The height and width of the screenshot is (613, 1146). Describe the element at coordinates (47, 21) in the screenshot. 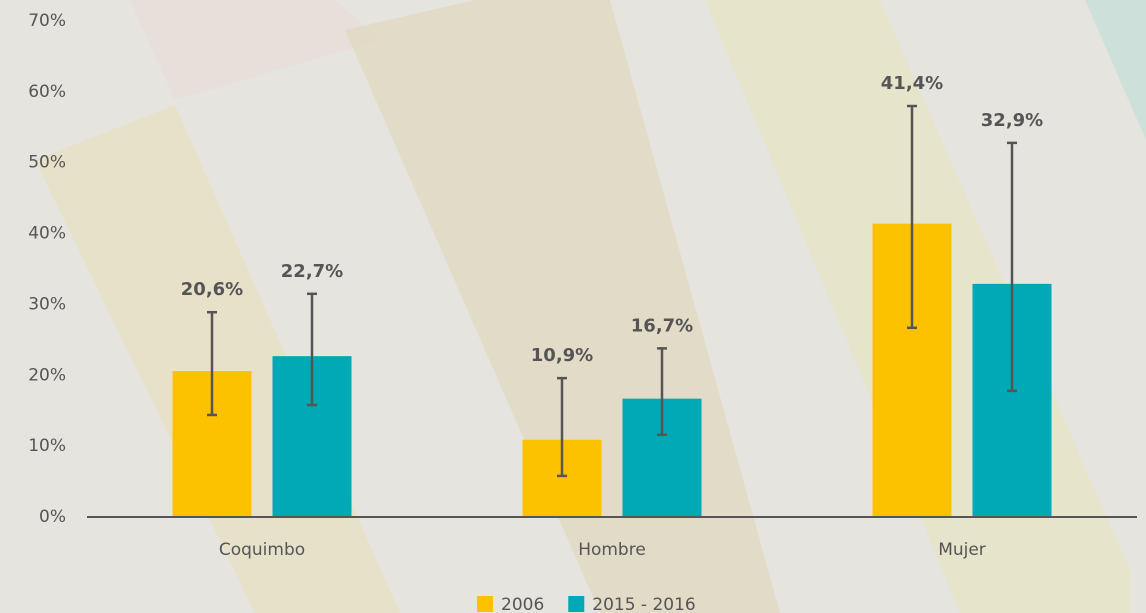

I see `y-tick-label: 70%` at that location.